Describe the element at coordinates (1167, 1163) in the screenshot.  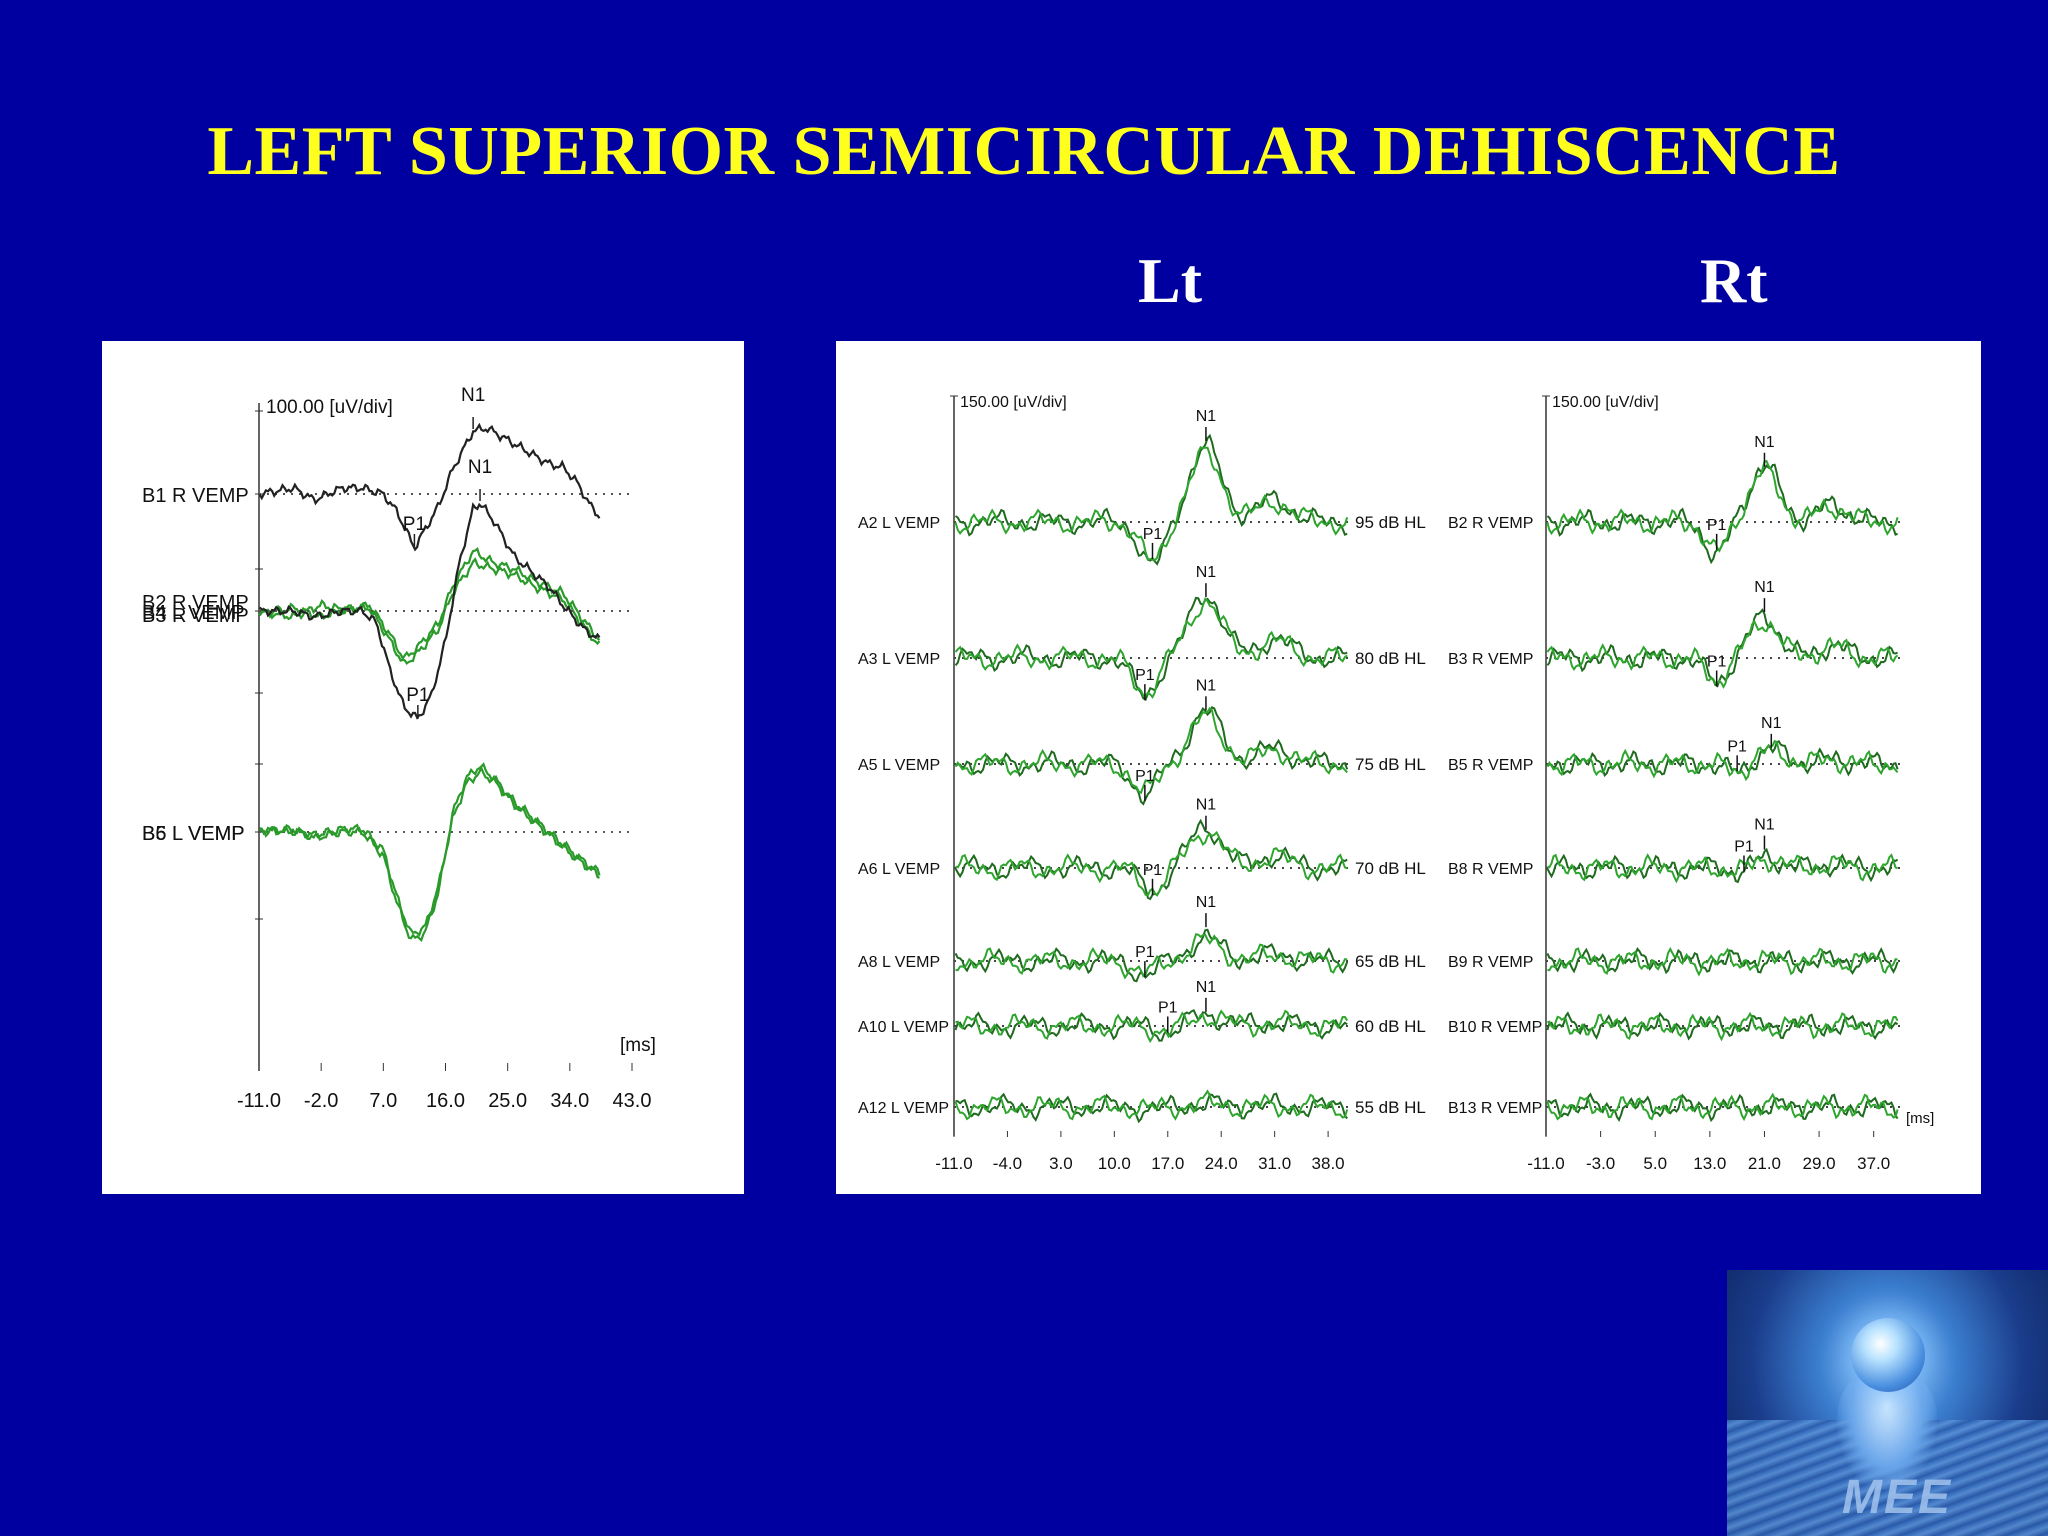
I see `lt-x-tick-label: 17.0` at that location.